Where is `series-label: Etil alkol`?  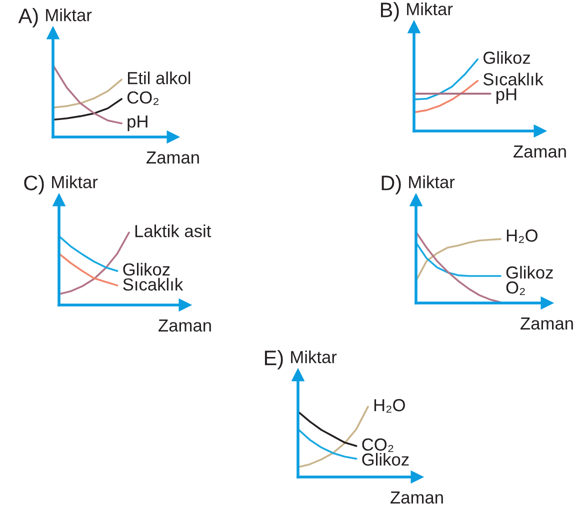 series-label: Etil alkol is located at coordinates (159, 78).